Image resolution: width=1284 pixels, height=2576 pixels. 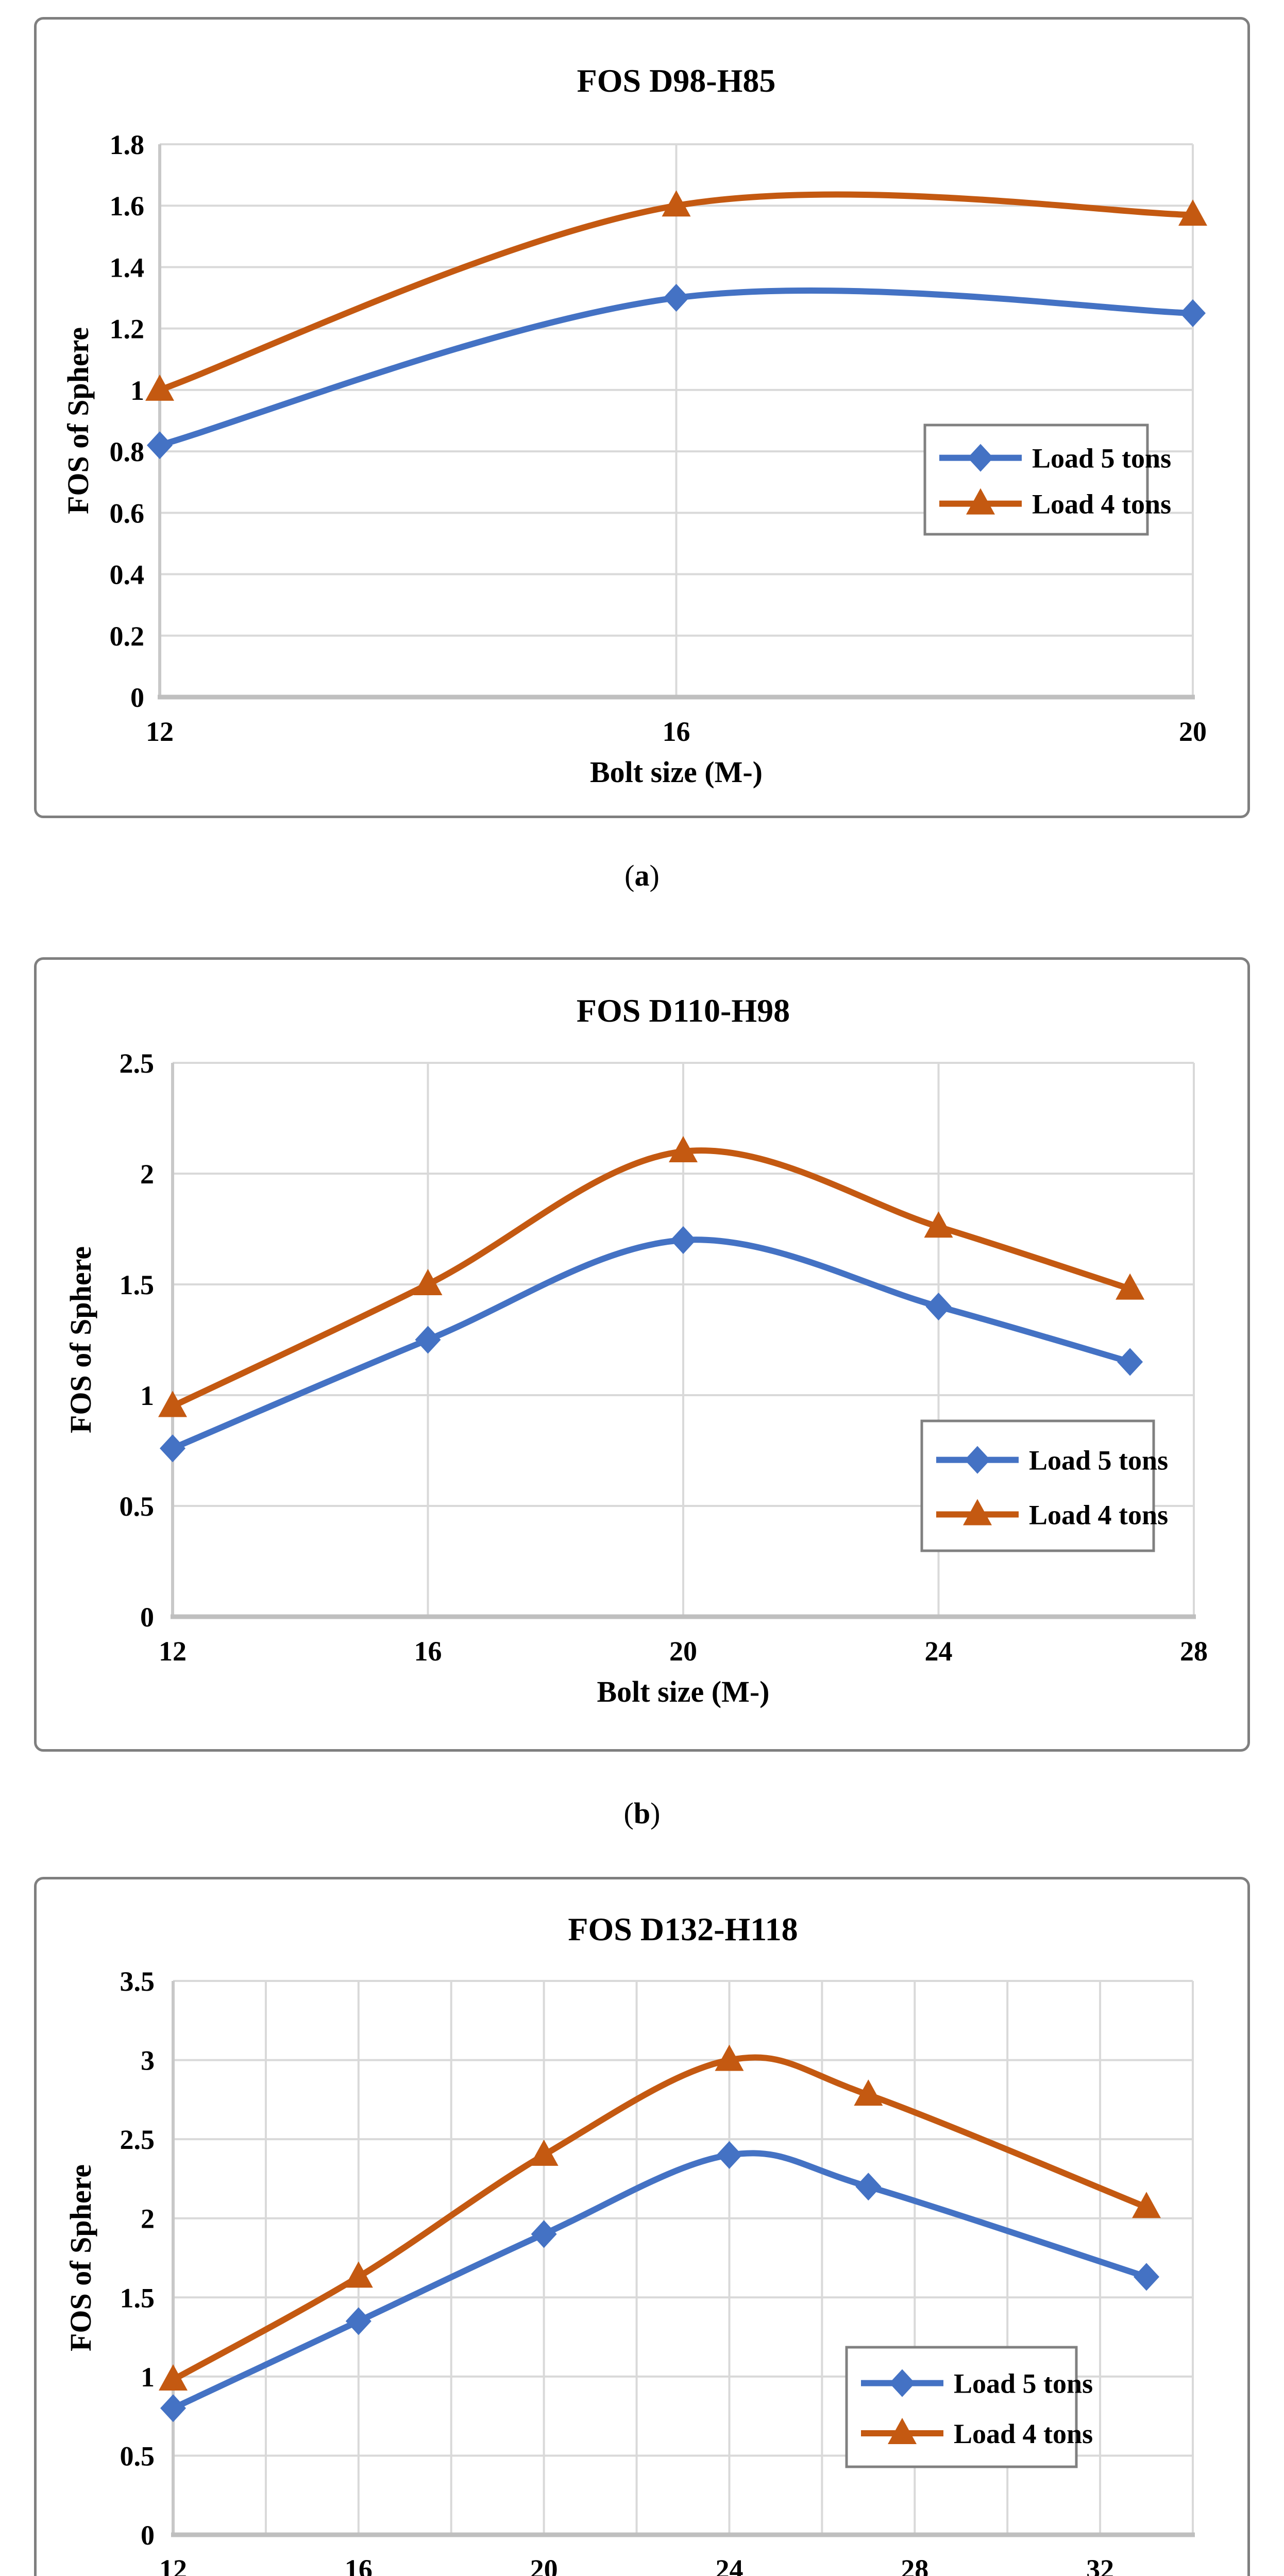 What do you see at coordinates (128, 513) in the screenshot?
I see `y-tick-label: 0.6` at bounding box center [128, 513].